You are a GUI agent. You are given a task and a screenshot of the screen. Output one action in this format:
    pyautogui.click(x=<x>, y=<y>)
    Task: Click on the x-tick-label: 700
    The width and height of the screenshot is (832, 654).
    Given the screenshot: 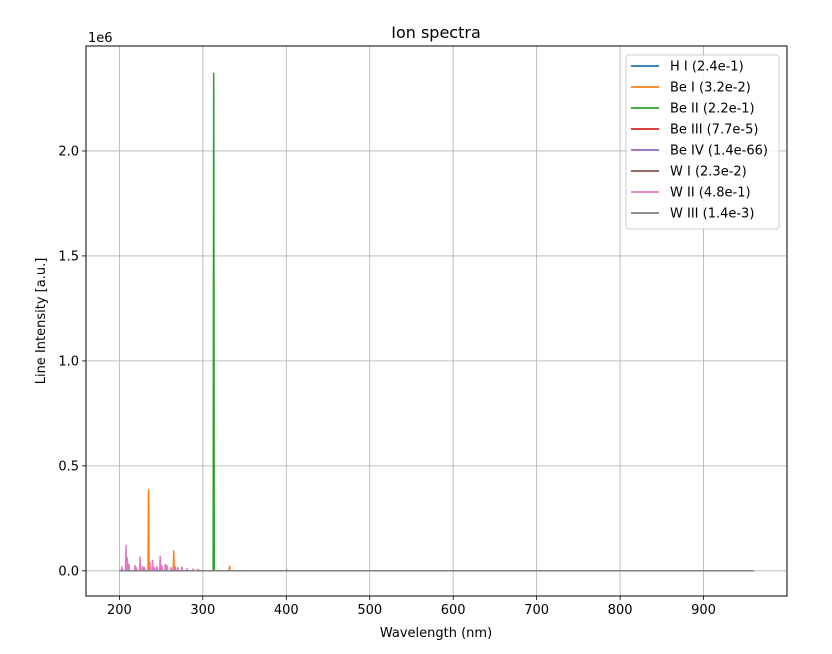 What is the action you would take?
    pyautogui.click(x=536, y=610)
    